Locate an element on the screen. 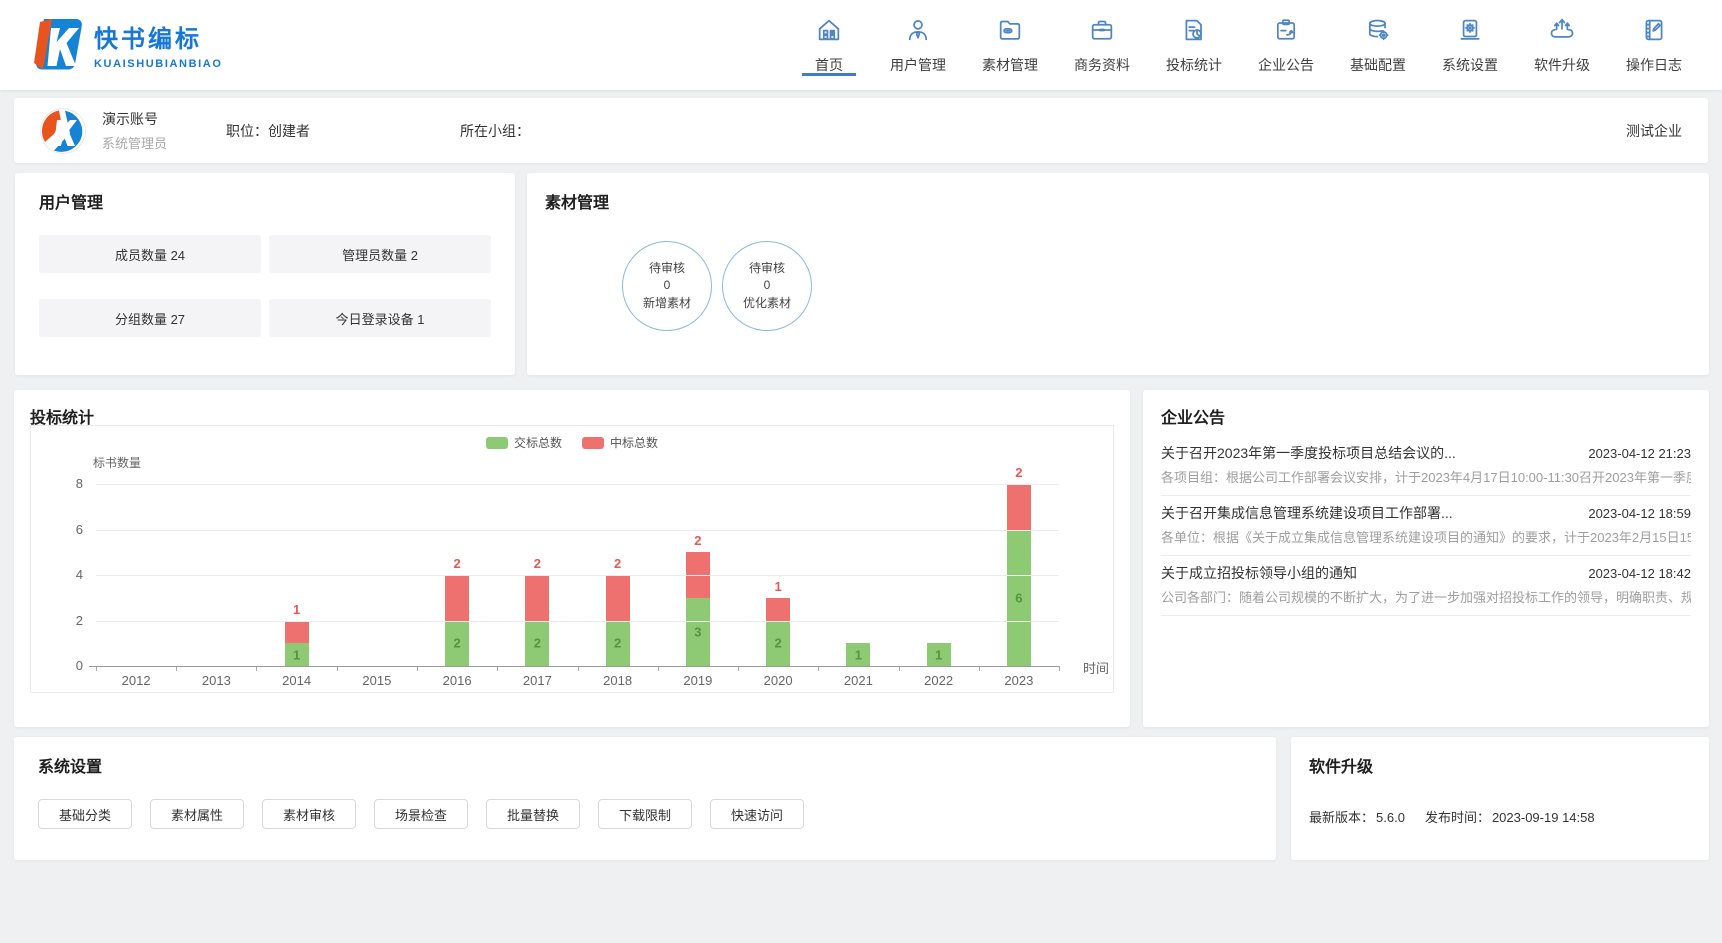 Image resolution: width=1722 pixels, height=943 pixels. settings-button: 素材属性 is located at coordinates (197, 814).